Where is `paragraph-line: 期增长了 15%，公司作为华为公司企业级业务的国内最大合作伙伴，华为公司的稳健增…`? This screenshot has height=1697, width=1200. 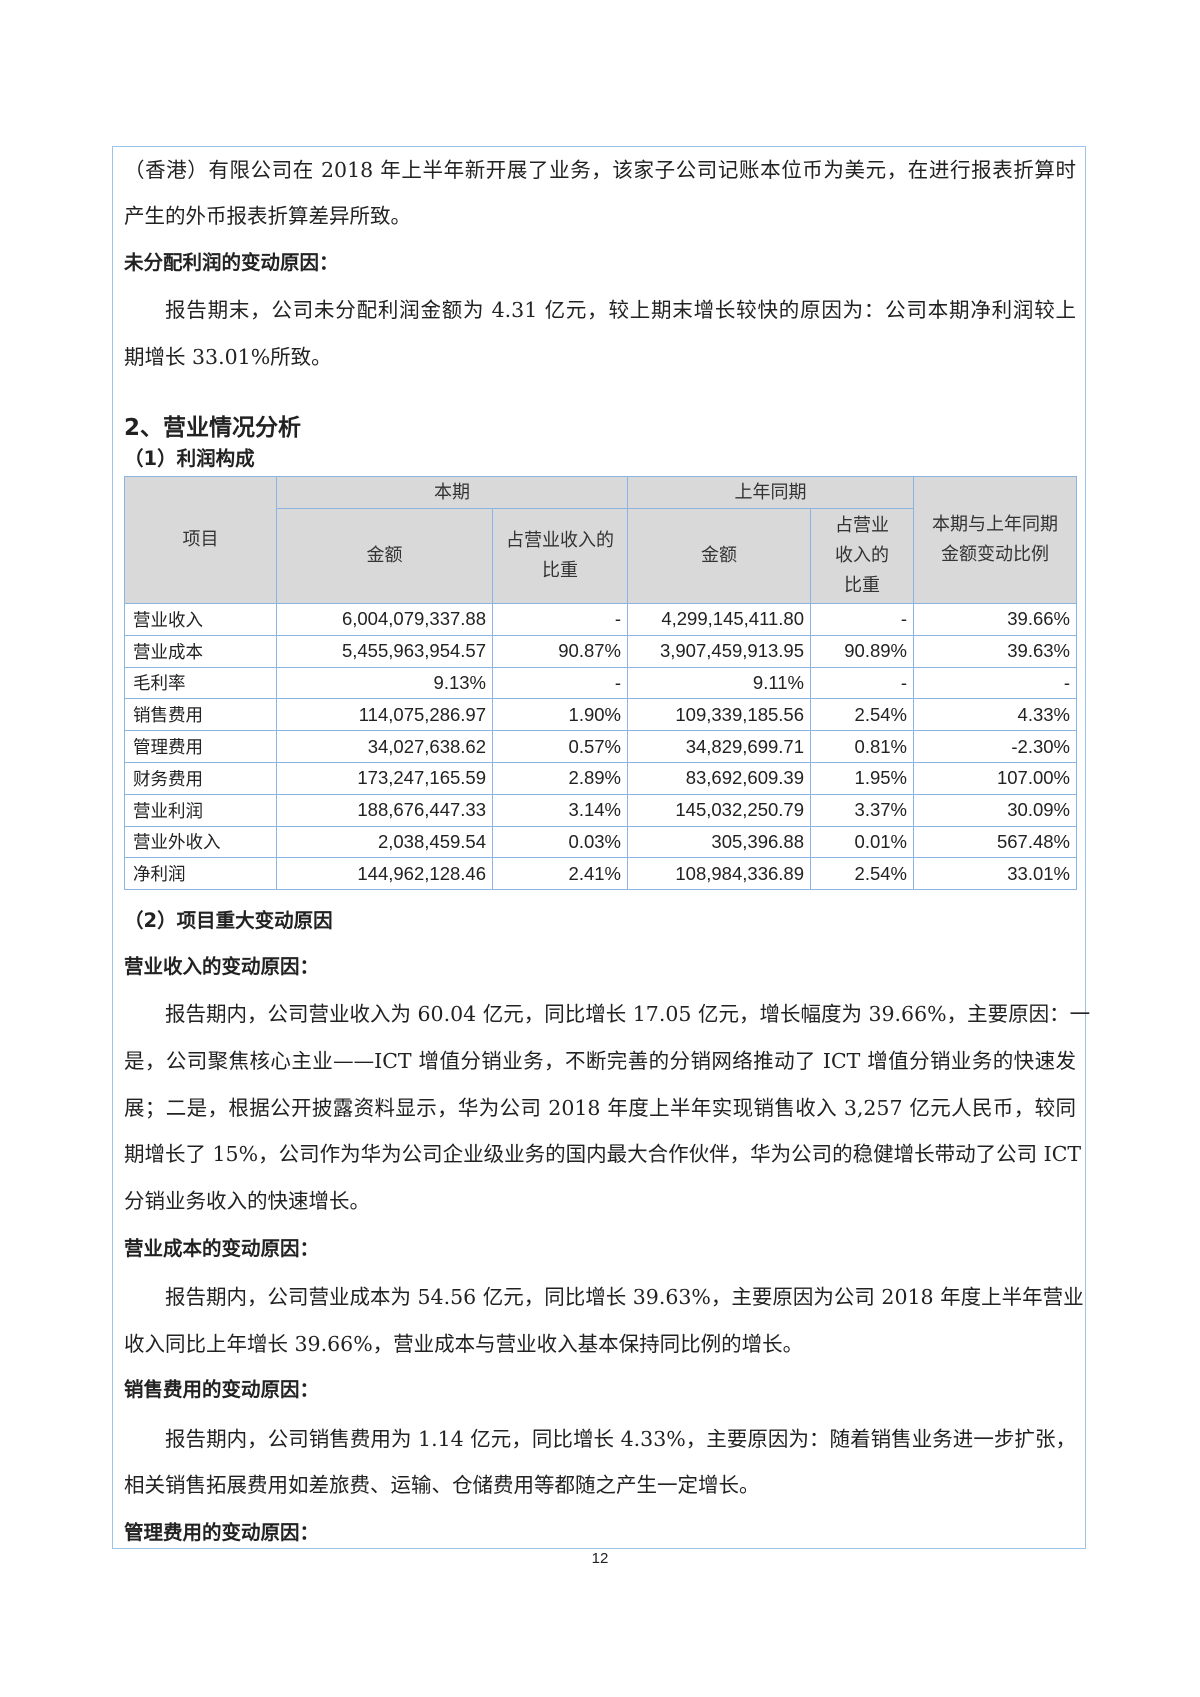 paragraph-line: 期增长了 15%，公司作为华为公司企业级业务的国内最大合作伙伴，华为公司的稳健增… is located at coordinates (603, 1154).